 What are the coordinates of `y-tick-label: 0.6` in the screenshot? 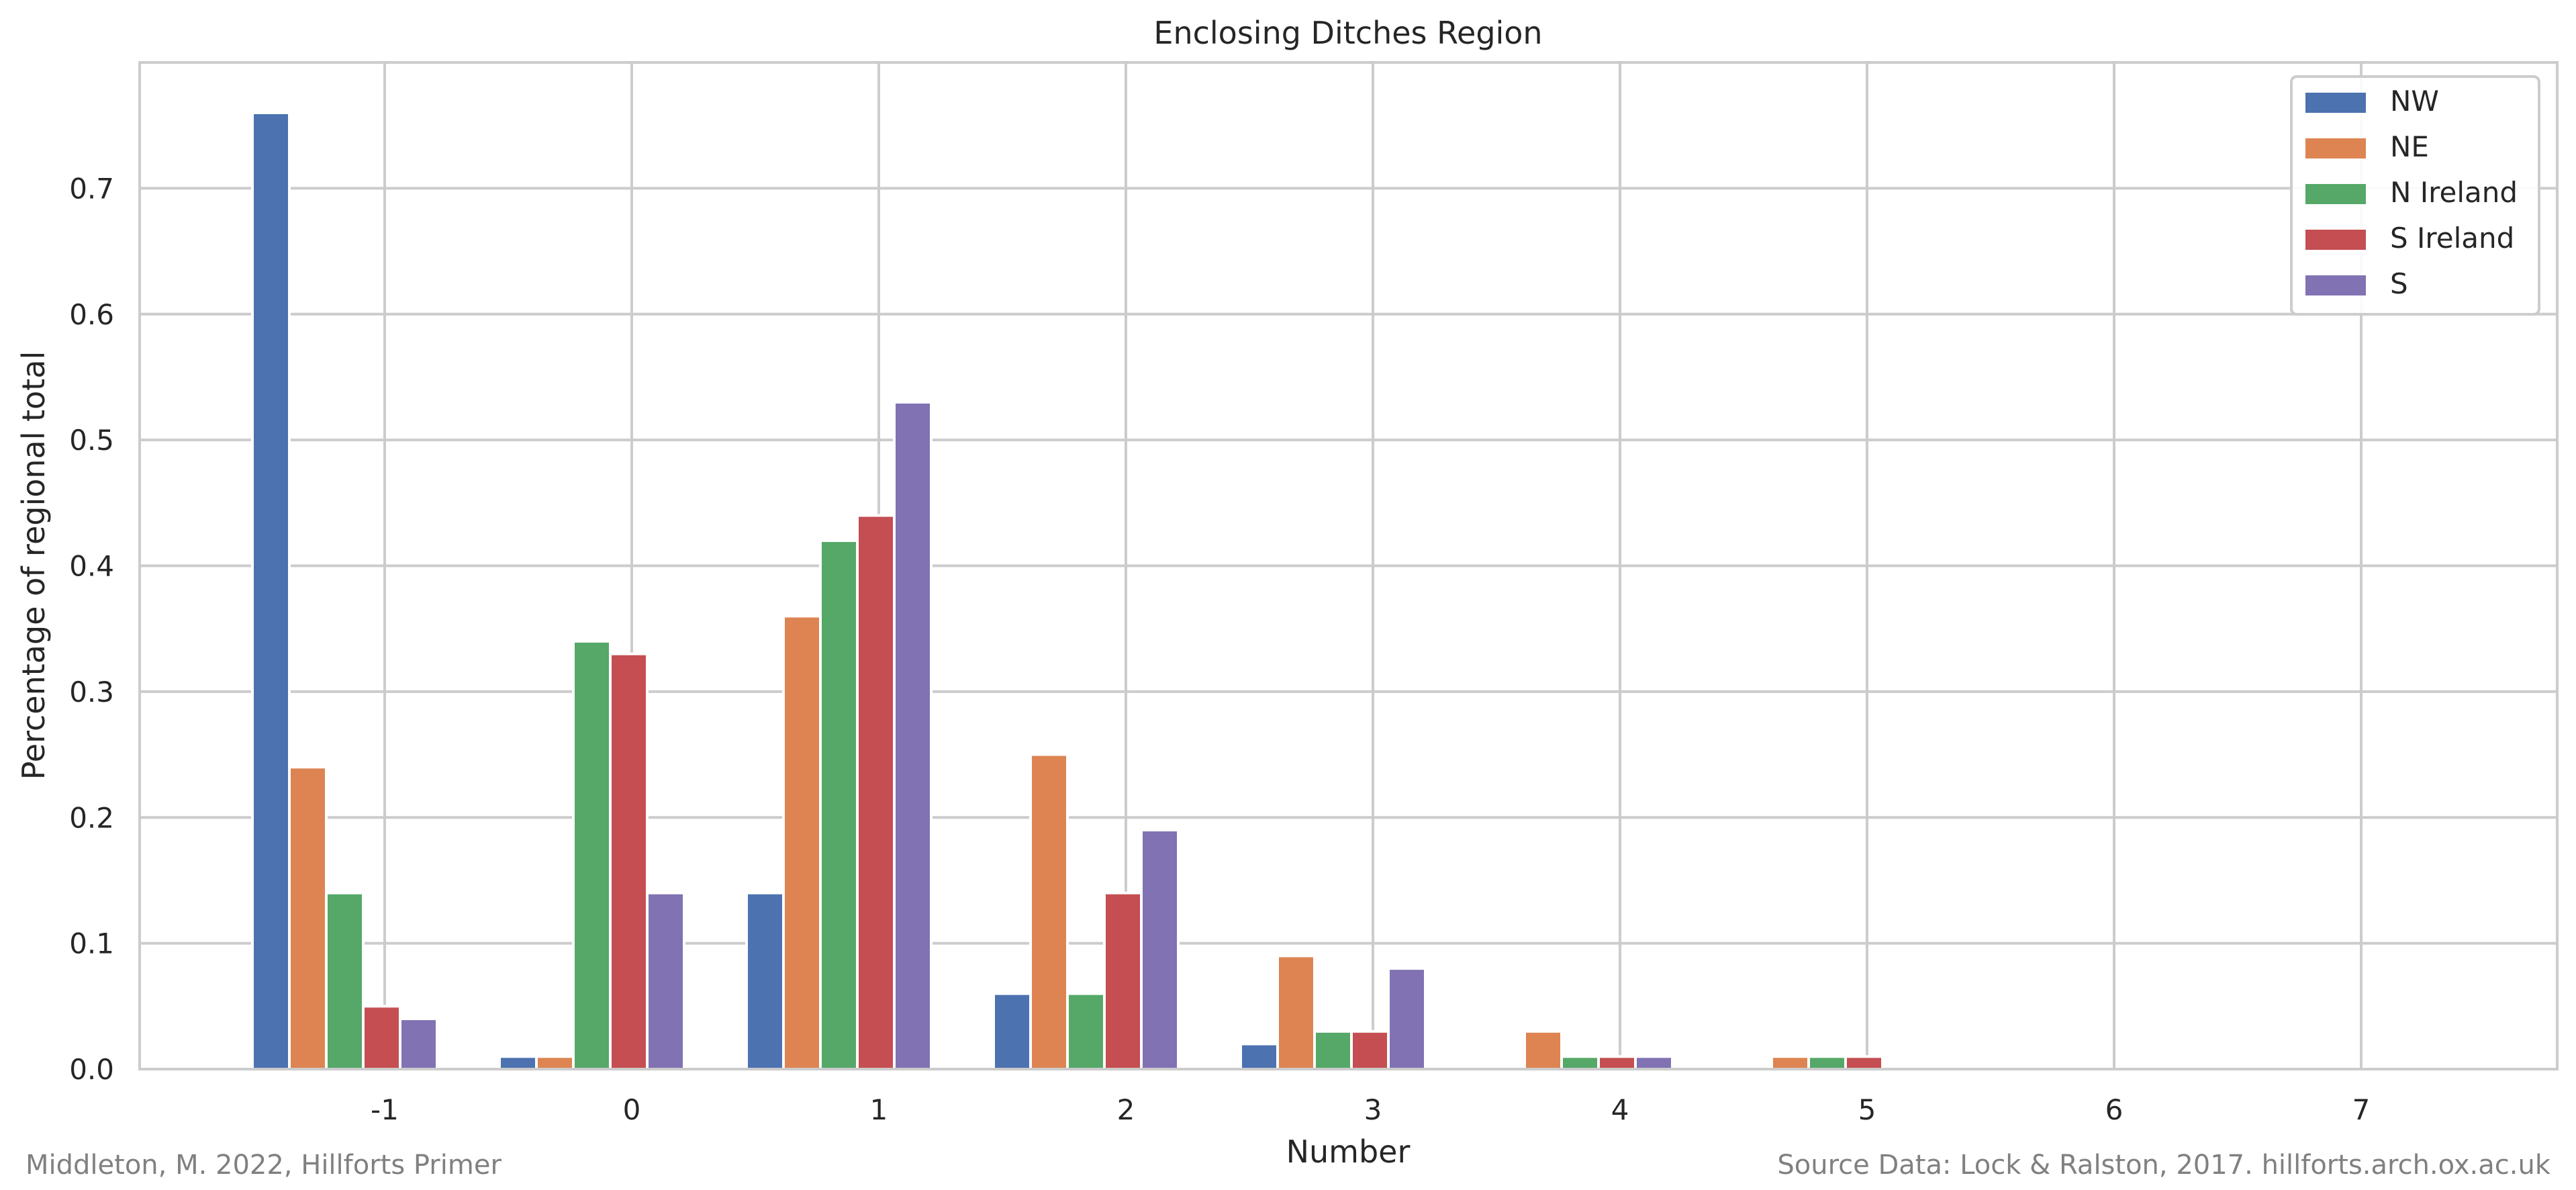 It's located at (91, 314).